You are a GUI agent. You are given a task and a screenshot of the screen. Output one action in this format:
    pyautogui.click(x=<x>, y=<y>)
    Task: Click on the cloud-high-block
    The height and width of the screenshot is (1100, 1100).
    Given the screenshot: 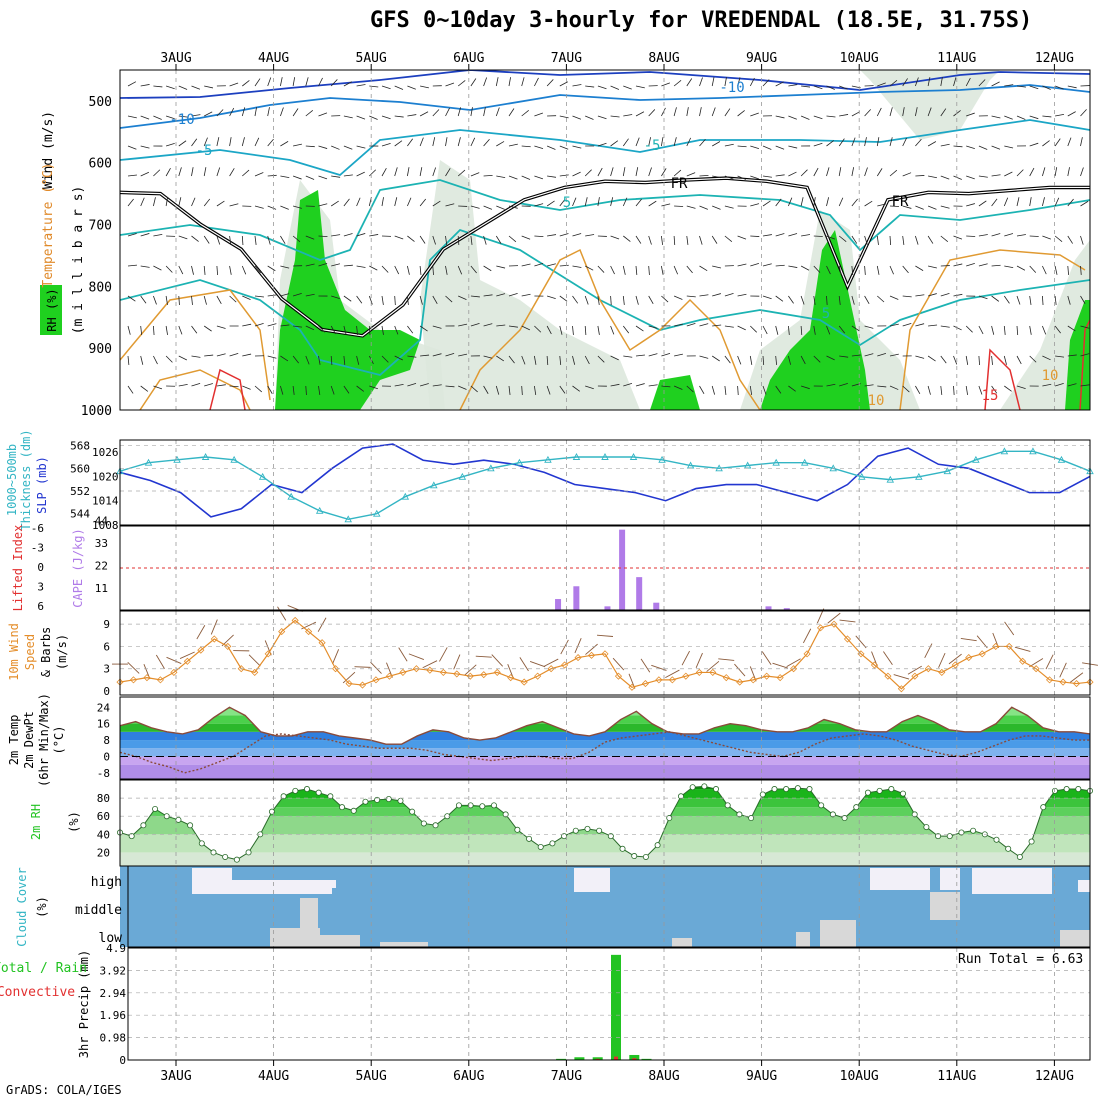 What is the action you would take?
    pyautogui.click(x=950, y=879)
    